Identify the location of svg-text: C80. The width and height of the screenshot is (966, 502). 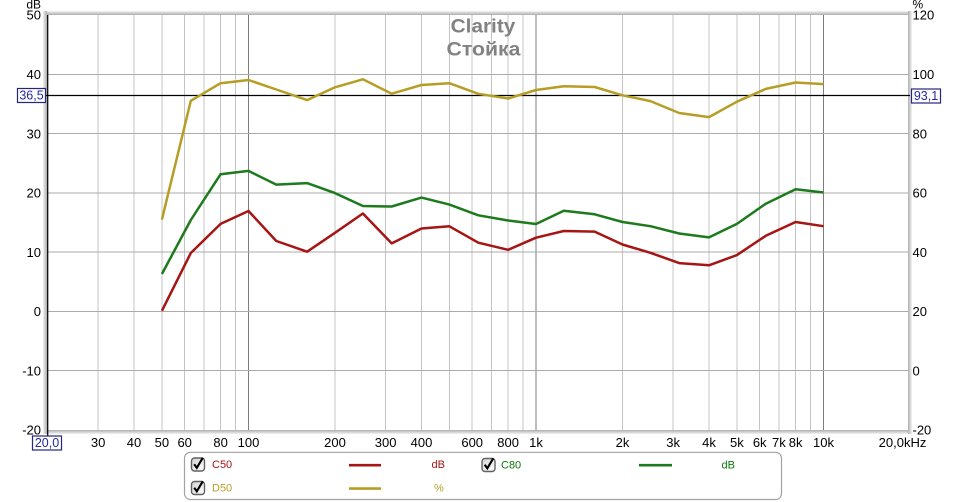
(511, 466).